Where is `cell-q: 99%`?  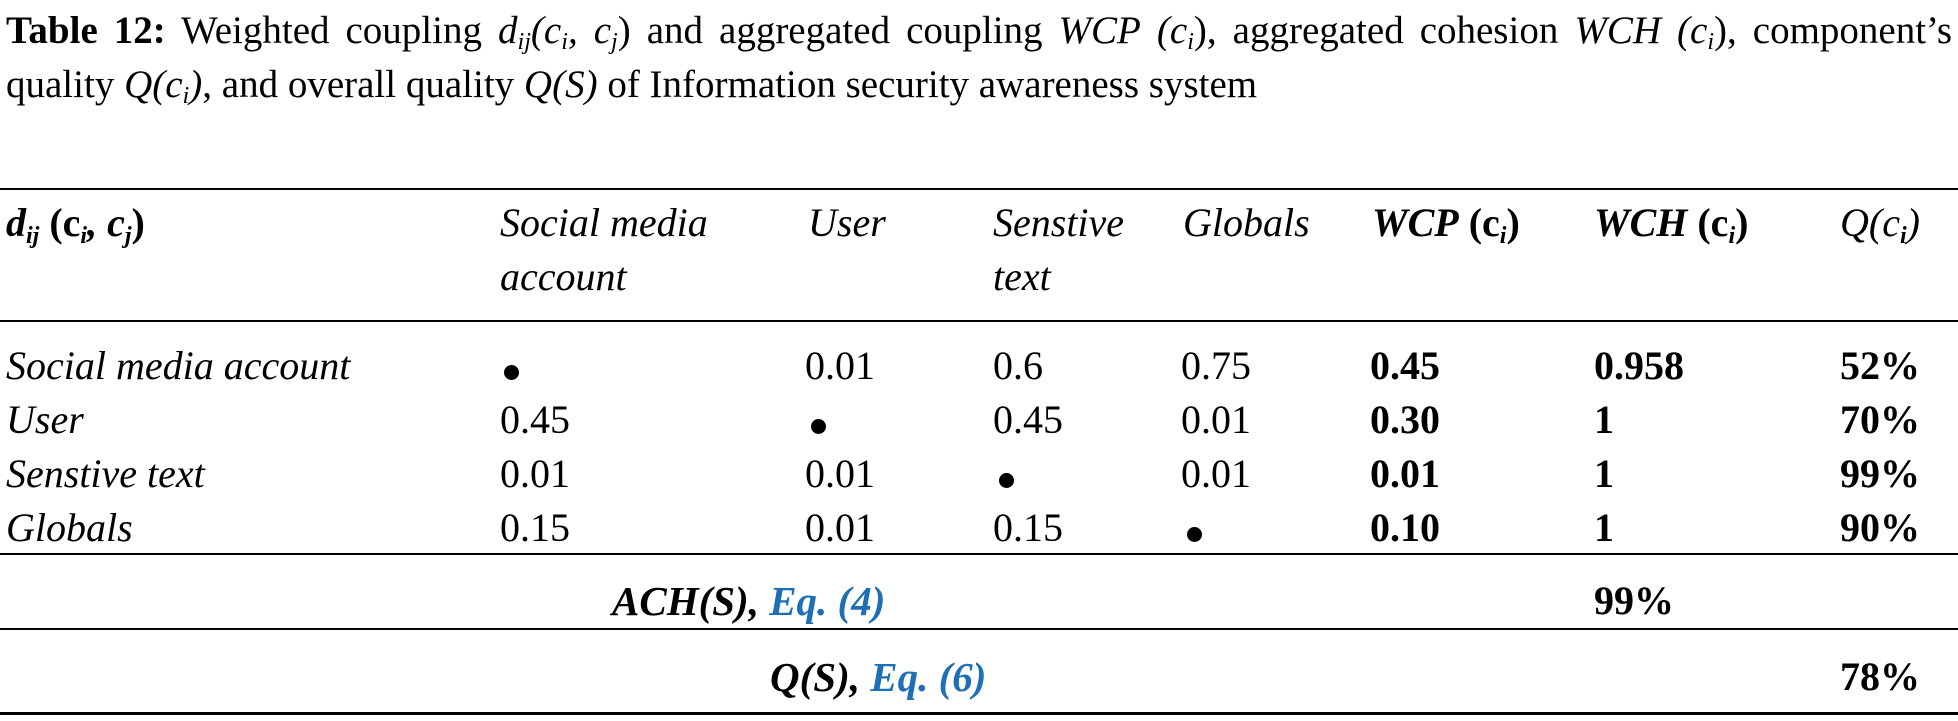 cell-q: 99% is located at coordinates (1880, 473).